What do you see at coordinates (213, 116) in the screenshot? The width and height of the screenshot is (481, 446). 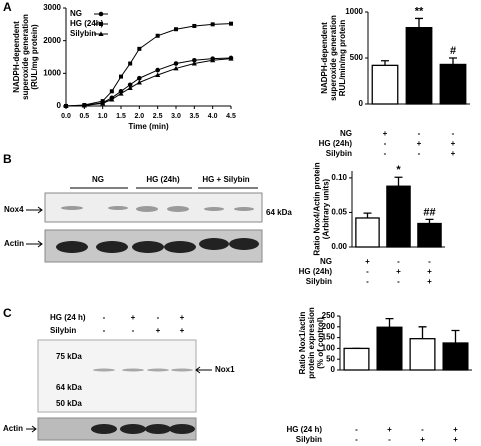 I see `x-tick-label: 4.0` at bounding box center [213, 116].